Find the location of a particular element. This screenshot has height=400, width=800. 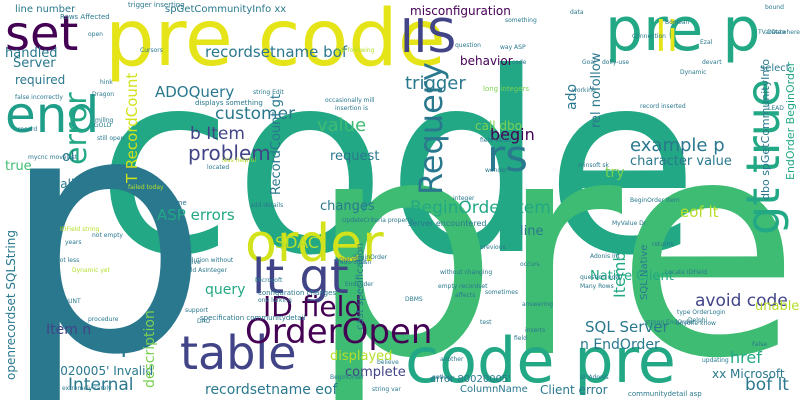

cloud-word: record is located at coordinates (28, 129).